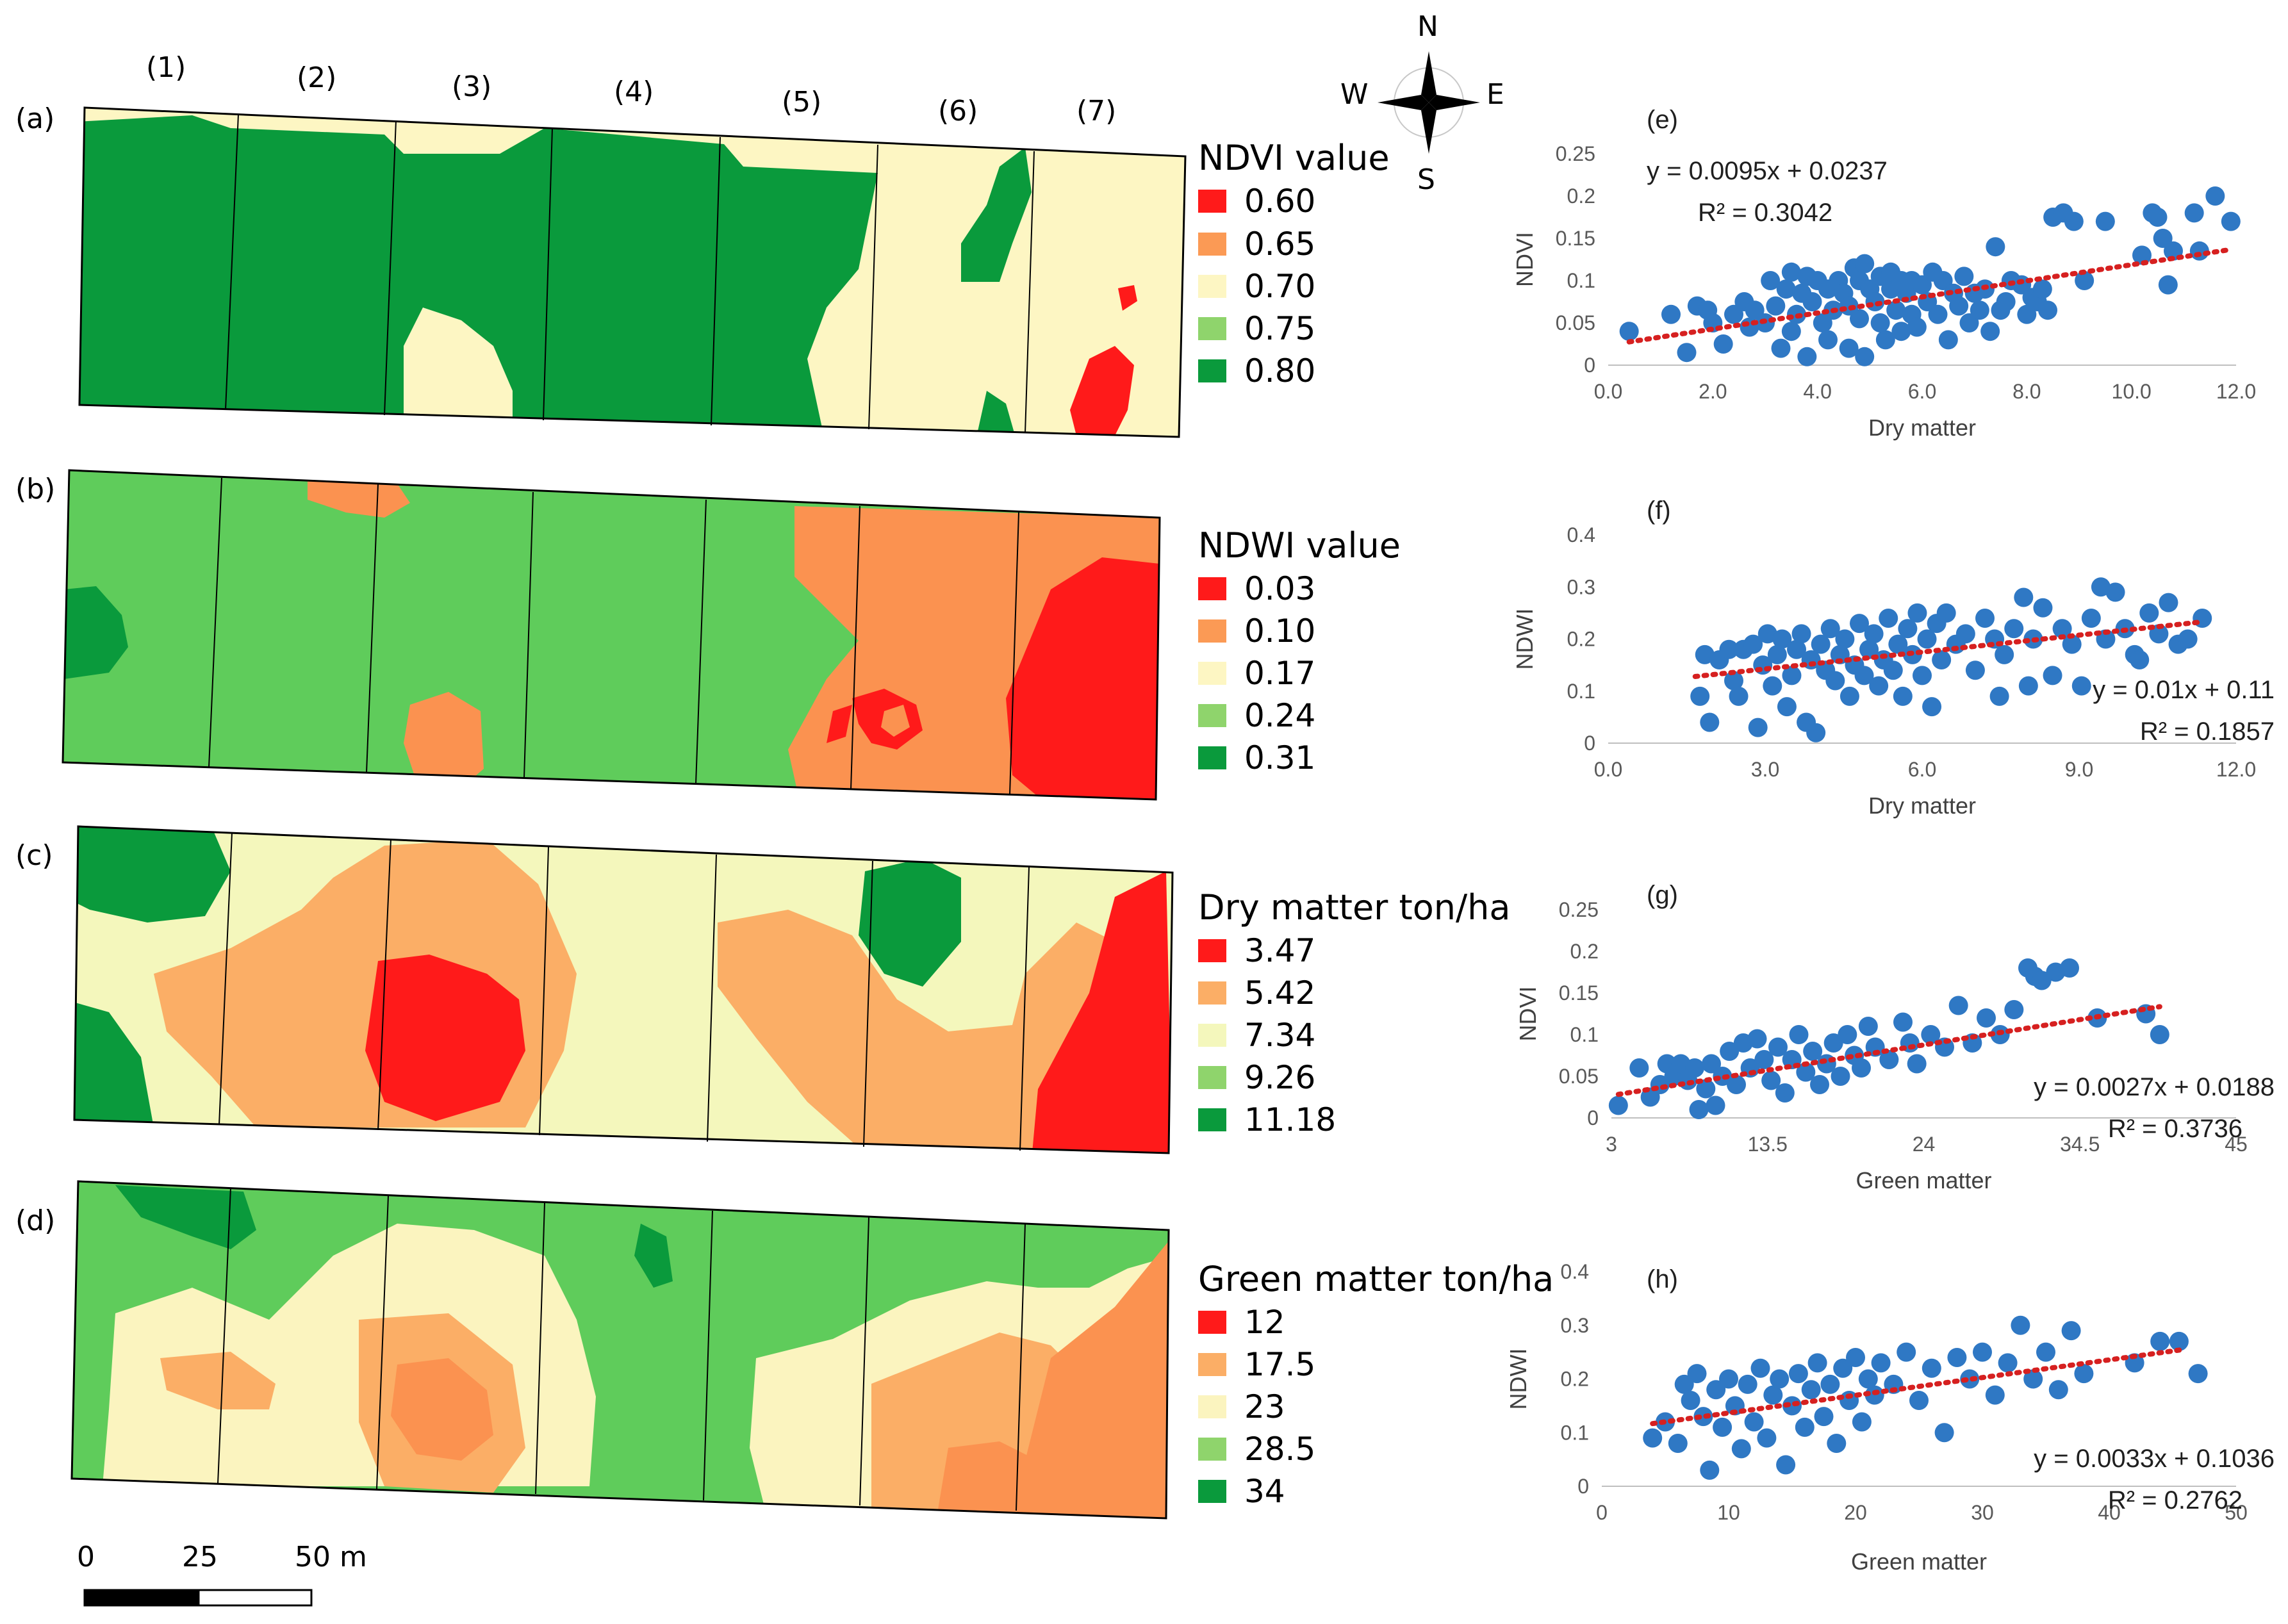  Describe the element at coordinates (86, 1557) in the screenshot. I see `scale-label-0: 0` at that location.